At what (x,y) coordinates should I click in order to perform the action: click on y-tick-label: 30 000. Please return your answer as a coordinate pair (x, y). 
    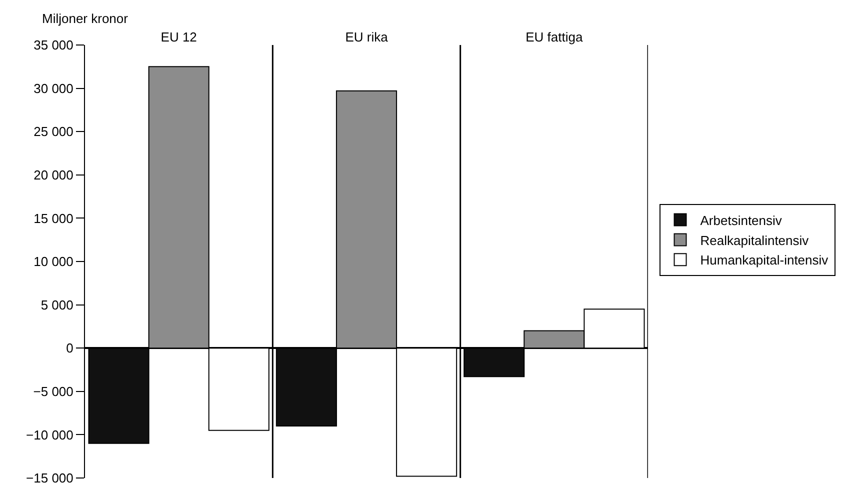
    Looking at the image, I should click on (54, 88).